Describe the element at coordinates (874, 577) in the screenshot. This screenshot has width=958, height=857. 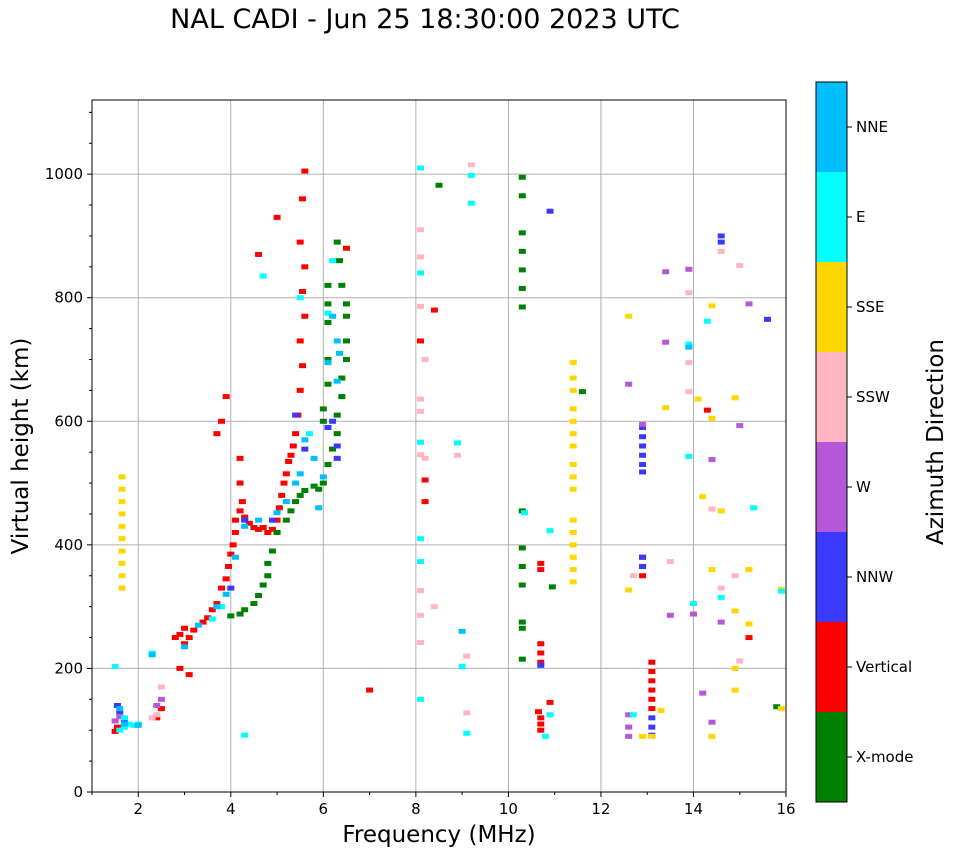
I see `colorbar-tick-label: NNW` at that location.